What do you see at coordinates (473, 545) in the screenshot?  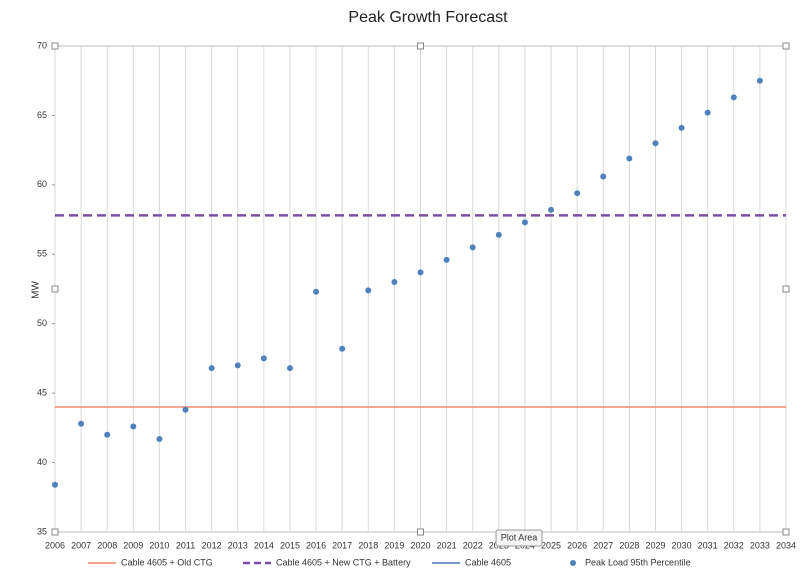 I see `x-tick-label: 2022` at bounding box center [473, 545].